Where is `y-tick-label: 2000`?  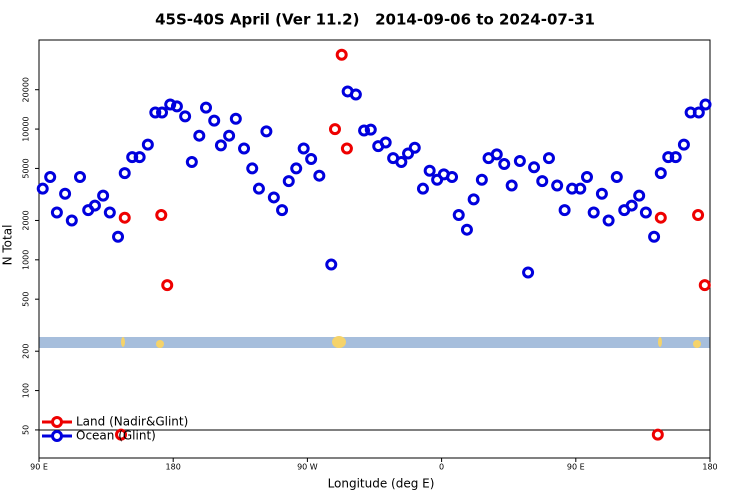 y-tick-label: 2000 is located at coordinates (26, 220).